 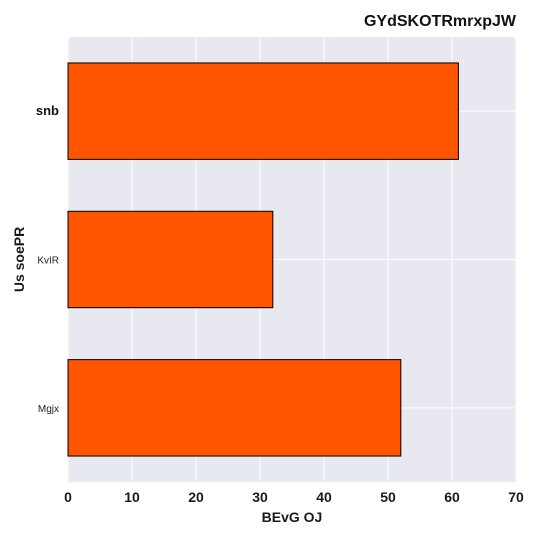 I want to click on y-tick-label: snb, so click(x=47, y=110).